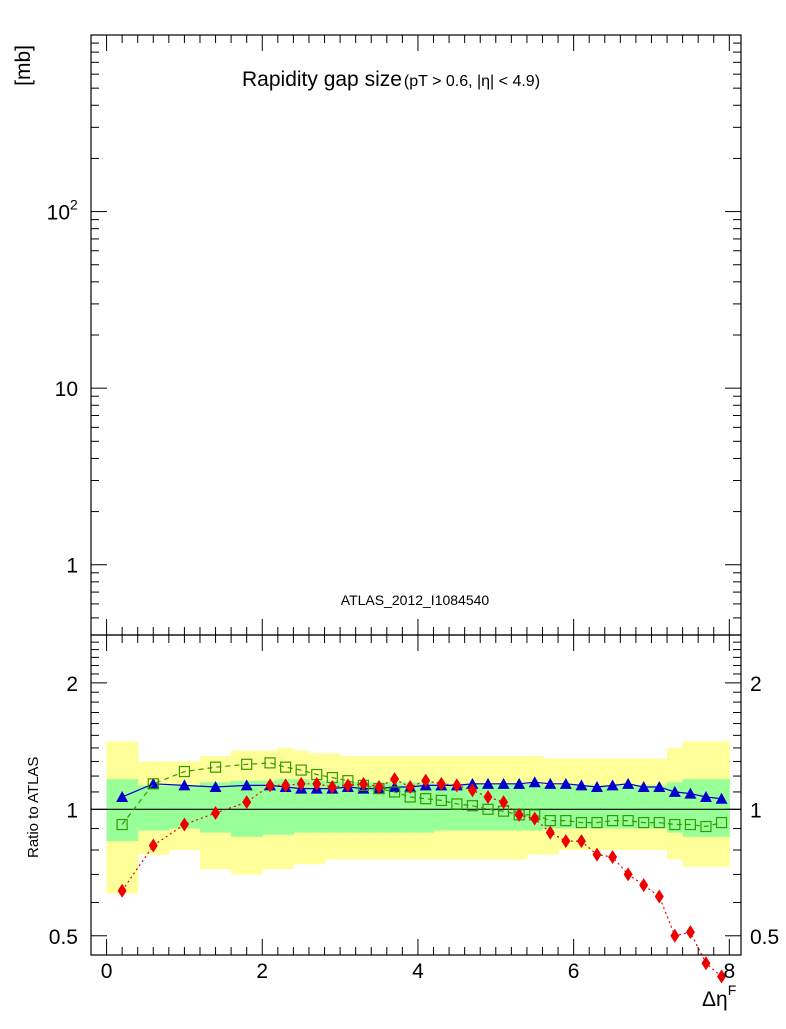 The image size is (786, 1029). What do you see at coordinates (63, 937) in the screenshot?
I see `ratio-y-tick-label: 0.5` at bounding box center [63, 937].